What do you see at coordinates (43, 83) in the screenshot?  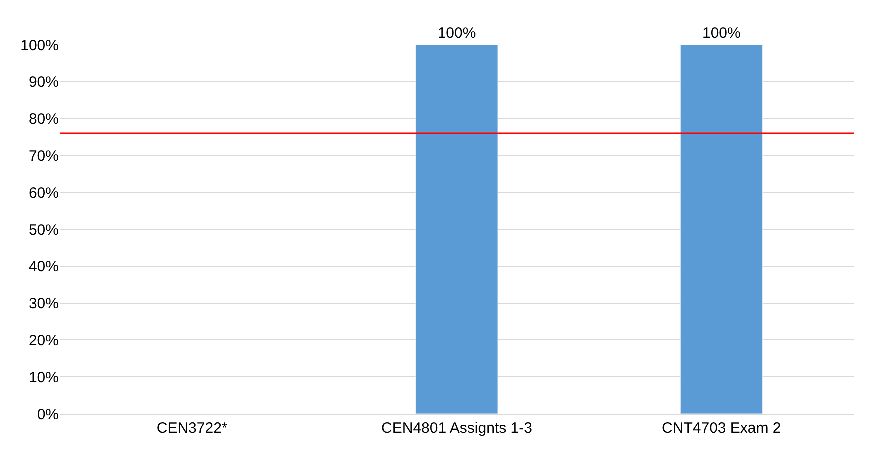 I see `y-tick-label: 90%` at bounding box center [43, 83].